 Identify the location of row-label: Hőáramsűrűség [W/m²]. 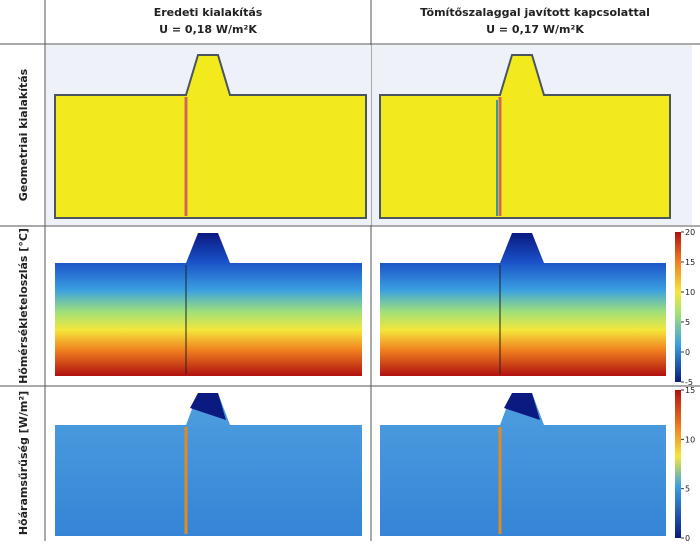
(23, 463).